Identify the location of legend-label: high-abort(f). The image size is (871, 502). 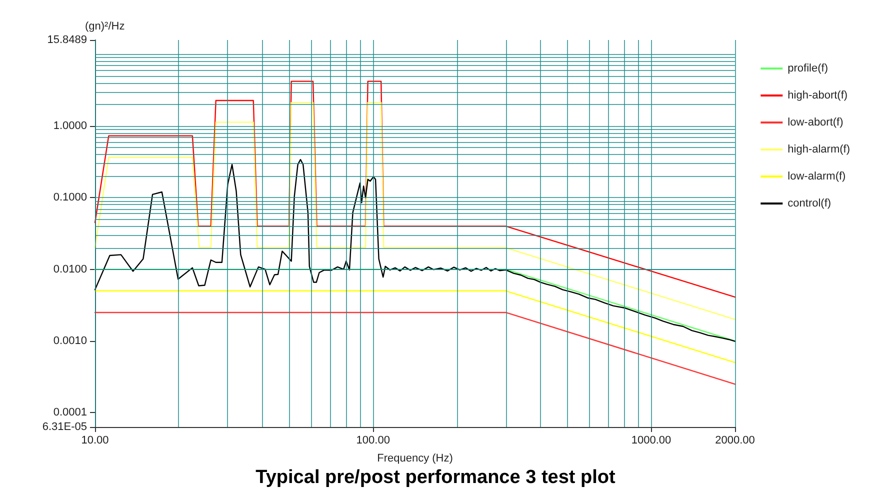
(818, 96).